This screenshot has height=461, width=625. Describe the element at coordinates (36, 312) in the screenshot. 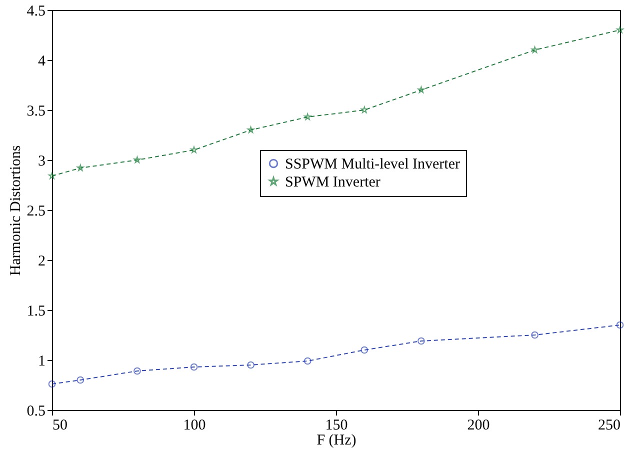

I see `y-tick-label: 1.5` at that location.